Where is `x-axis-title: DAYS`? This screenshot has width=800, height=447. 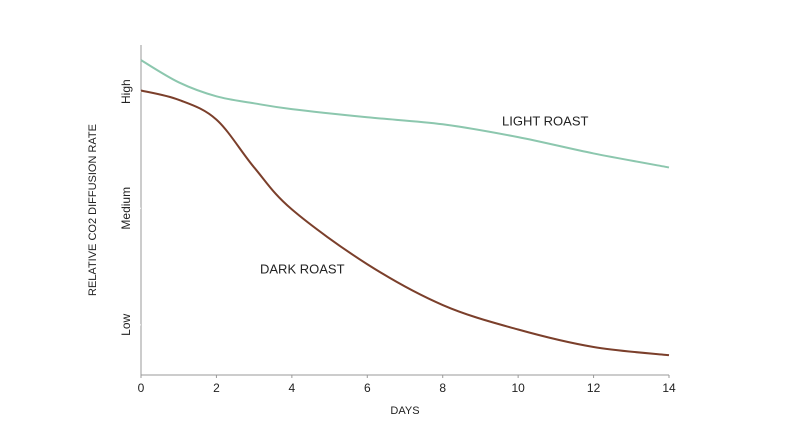 x-axis-title: DAYS is located at coordinates (404, 411).